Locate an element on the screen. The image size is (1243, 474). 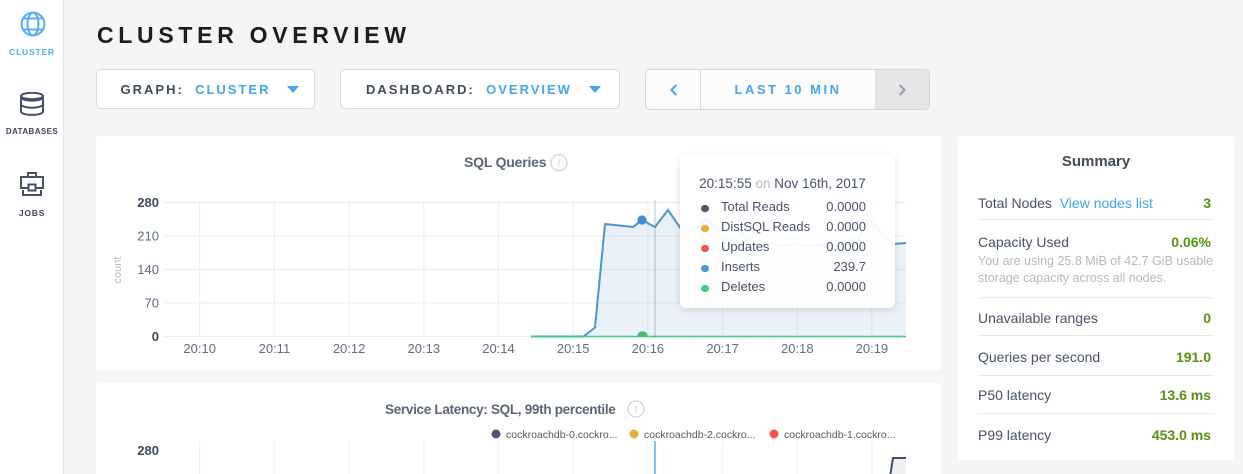
svg-text: 20:14 is located at coordinates (498, 348).